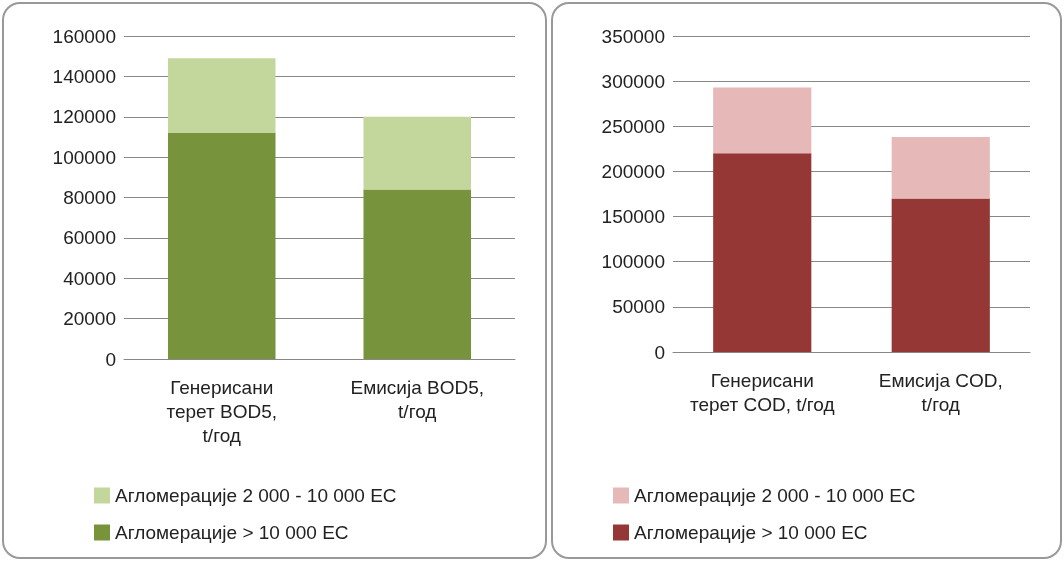 This screenshot has height=563, width=1064. Describe the element at coordinates (633, 126) in the screenshot. I see `y-tick-label: 250000` at that location.